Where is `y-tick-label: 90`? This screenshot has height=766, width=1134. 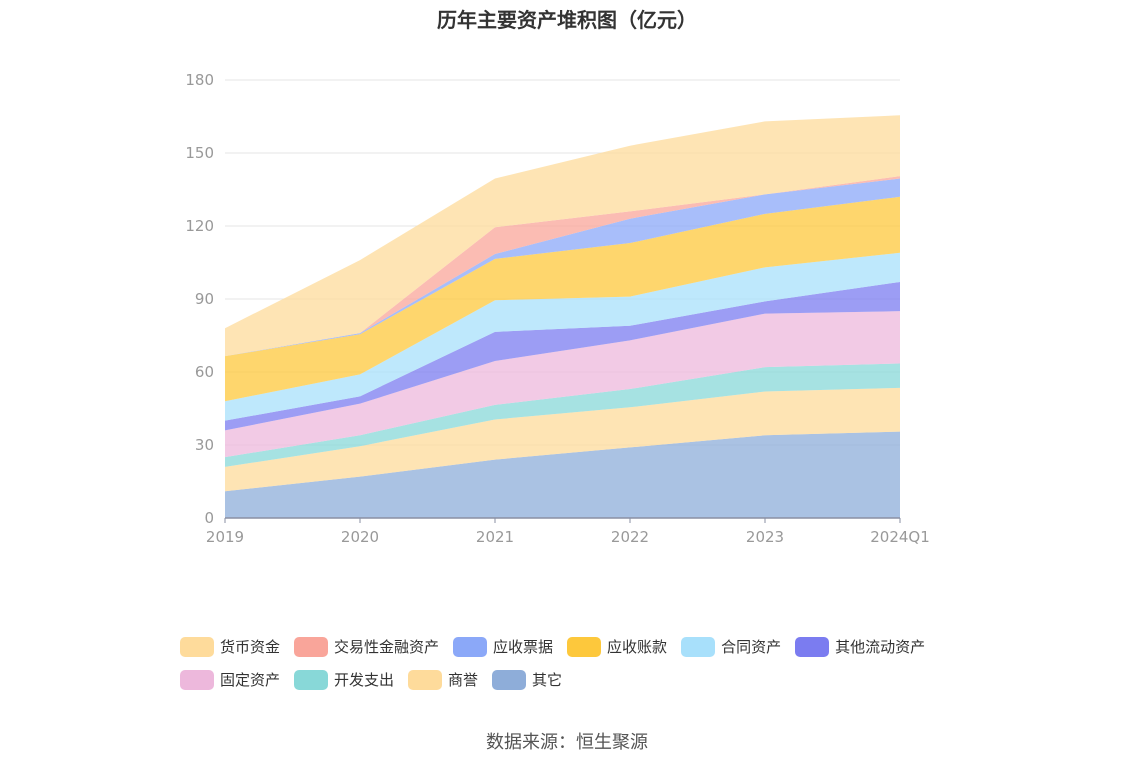 y-tick-label: 90 is located at coordinates (204, 299).